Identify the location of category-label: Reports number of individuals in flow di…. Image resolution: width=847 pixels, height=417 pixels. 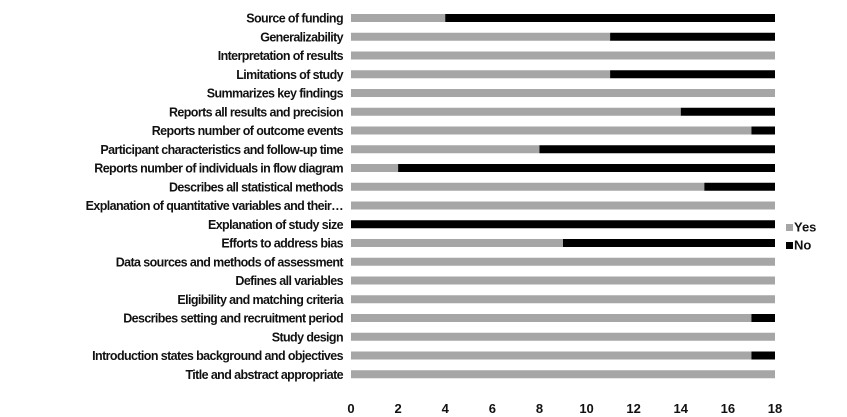
(218, 169).